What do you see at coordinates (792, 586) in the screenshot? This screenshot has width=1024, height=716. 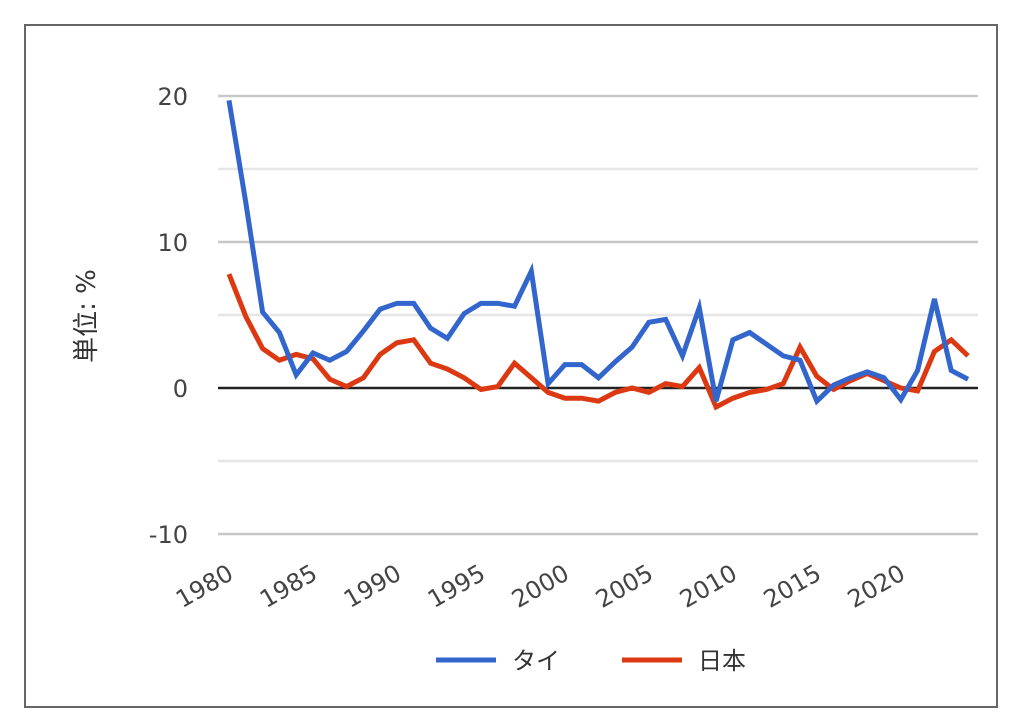 I see `x-tick-label: 2015` at bounding box center [792, 586].